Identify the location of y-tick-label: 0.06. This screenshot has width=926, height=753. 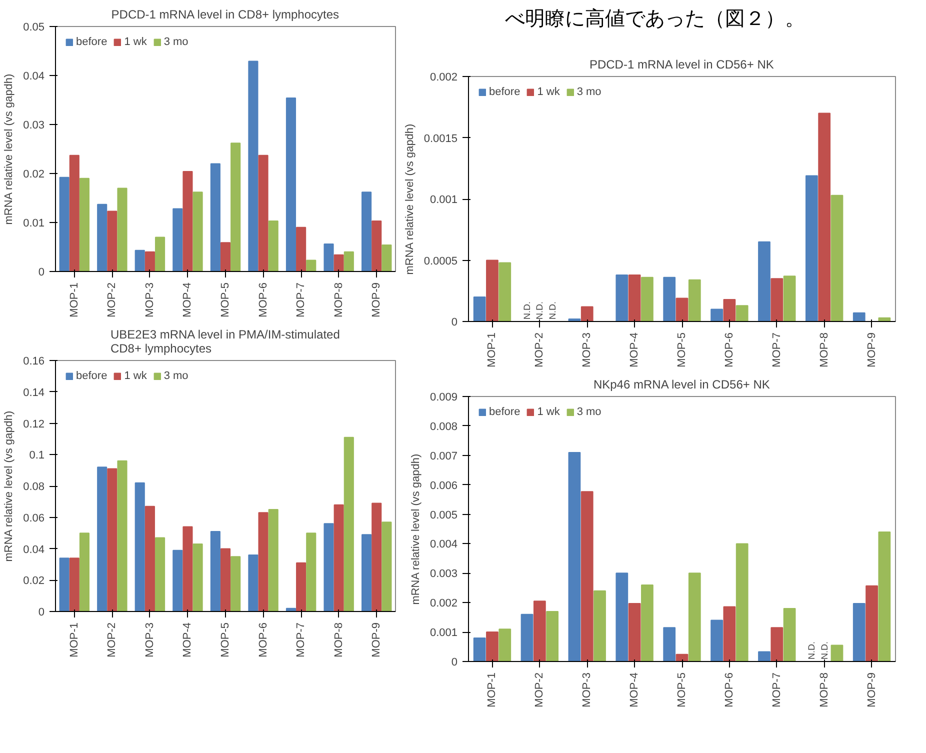
(34, 518).